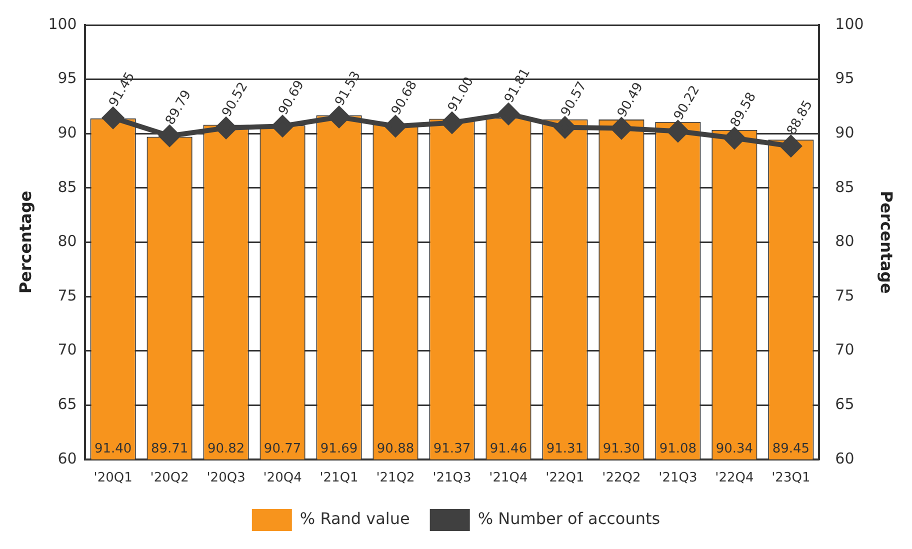  What do you see at coordinates (844, 458) in the screenshot?
I see `y2-tick-label: 60` at bounding box center [844, 458].